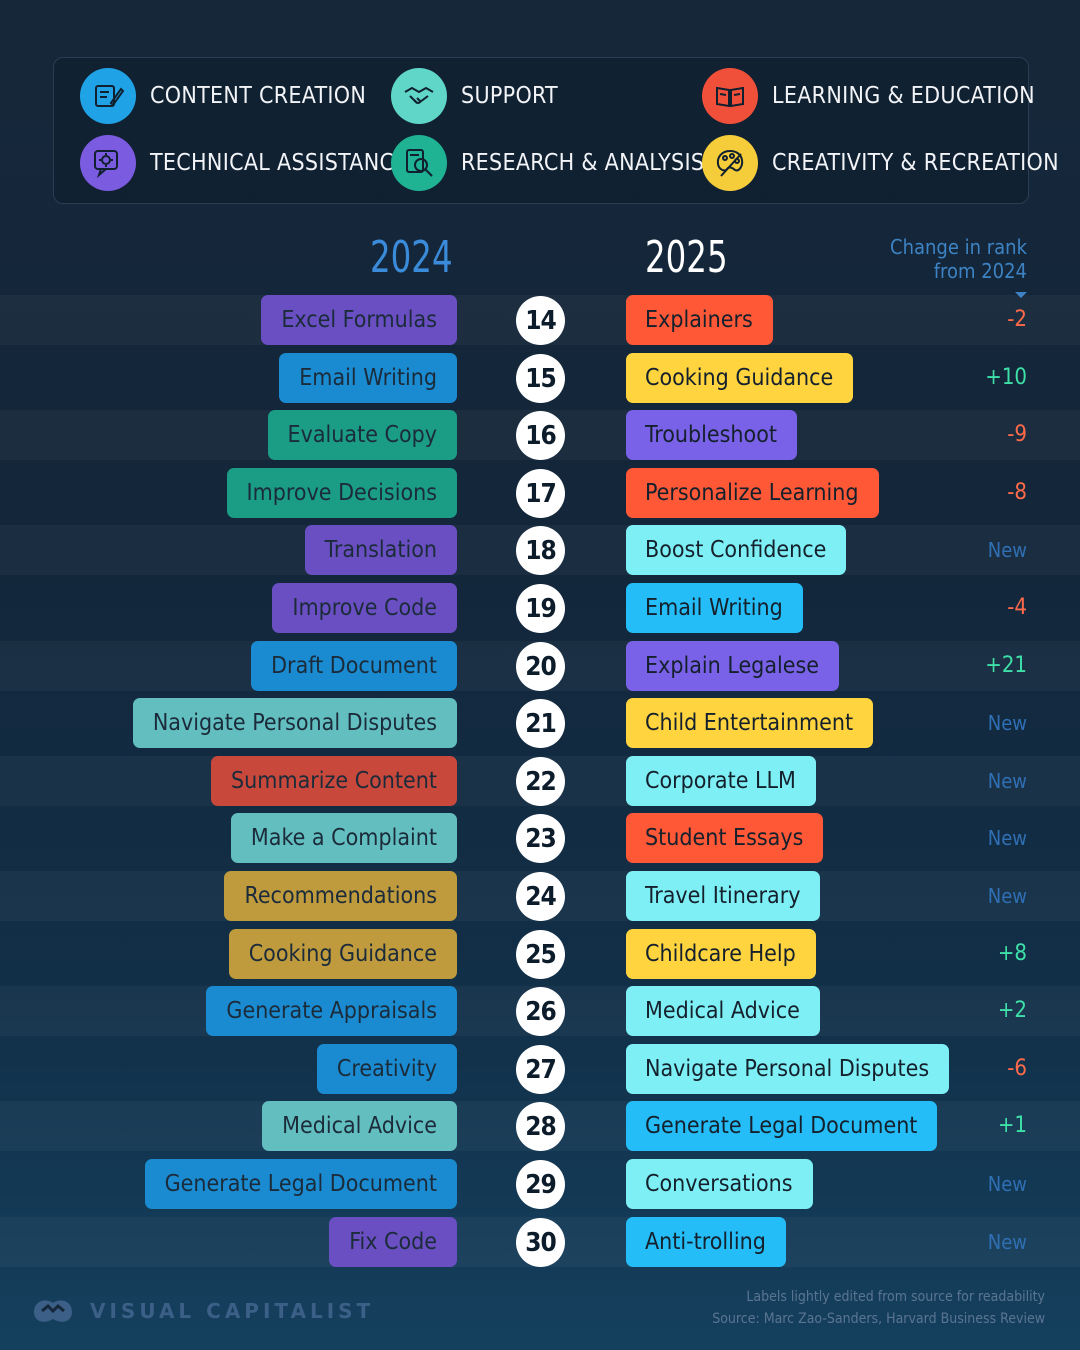  What do you see at coordinates (1012, 953) in the screenshot?
I see `rank-change: +8` at bounding box center [1012, 953].